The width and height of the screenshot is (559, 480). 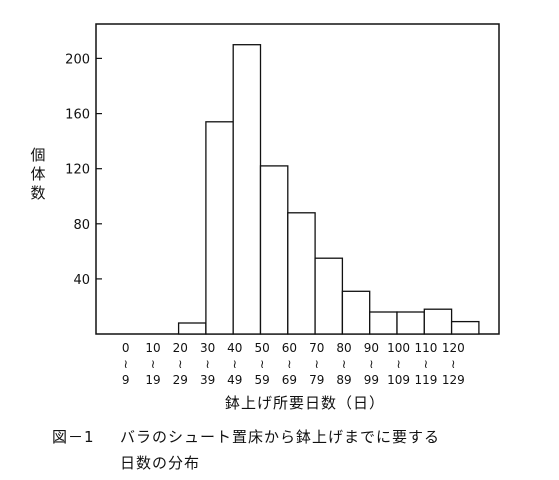 I want to click on y-tick-label: 160, so click(x=77, y=115).